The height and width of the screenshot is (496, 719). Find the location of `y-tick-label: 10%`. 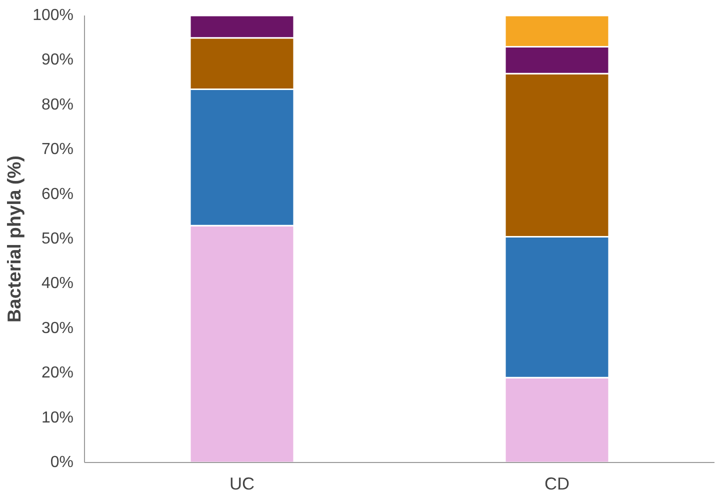

y-tick-label: 10% is located at coordinates (57, 417).